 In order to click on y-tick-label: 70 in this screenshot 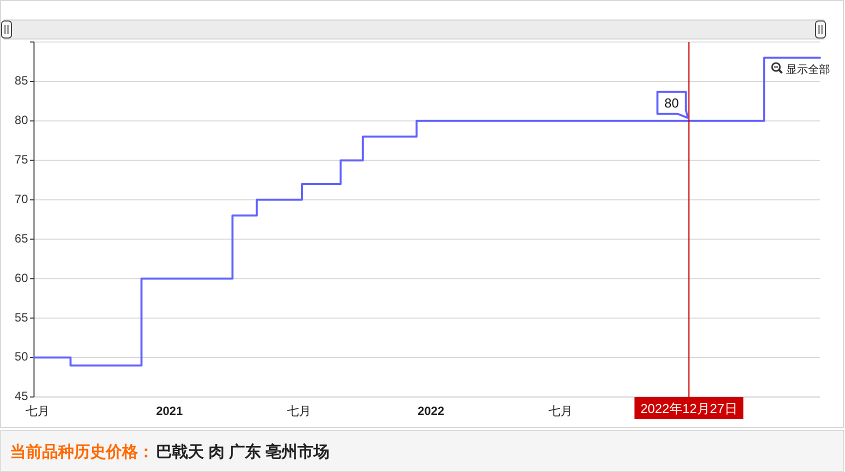, I will do `click(21, 199)`.